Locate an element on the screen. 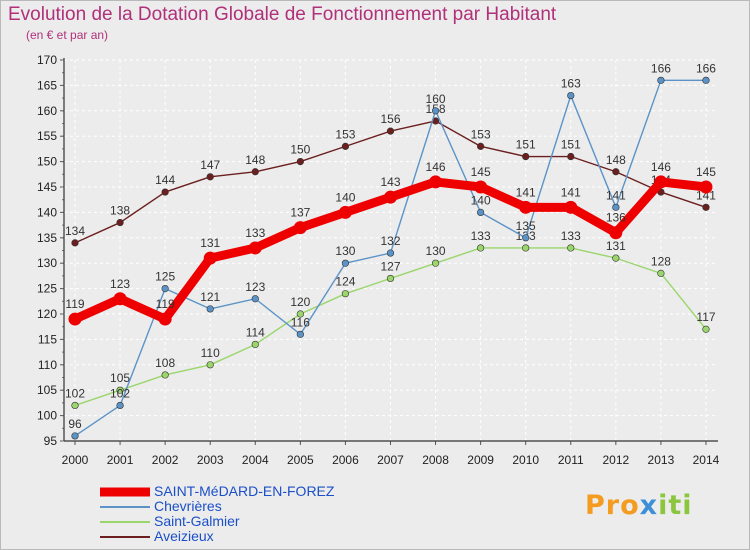 Image resolution: width=750 pixels, height=550 pixels. data-label-chevri-res: 130 is located at coordinates (345, 251).